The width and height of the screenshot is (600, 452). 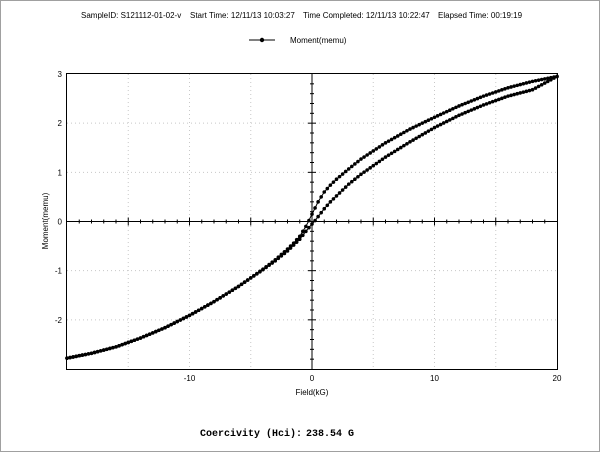 I want to click on y-tick-label: 2, so click(x=60, y=123).